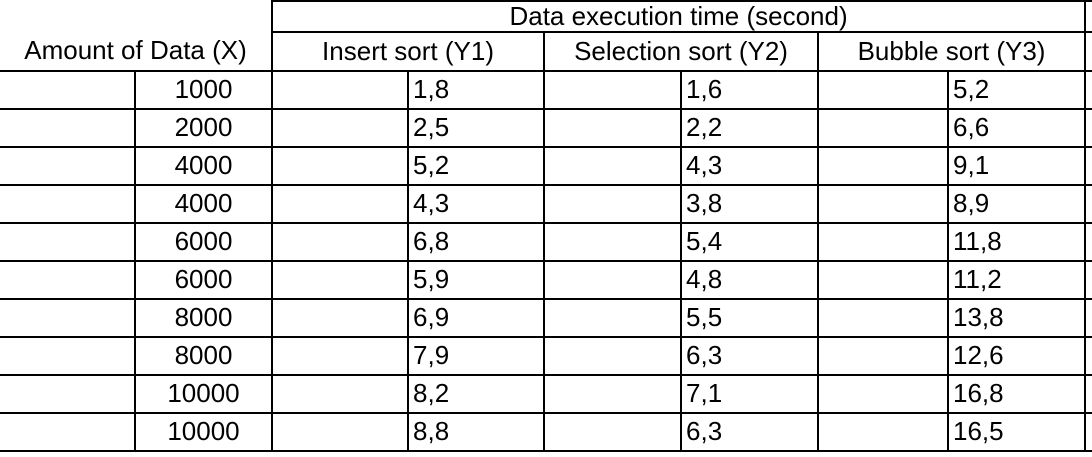  What do you see at coordinates (1017, 317) in the screenshot?
I see `bubble-sort-value-cell: 13,8` at bounding box center [1017, 317].